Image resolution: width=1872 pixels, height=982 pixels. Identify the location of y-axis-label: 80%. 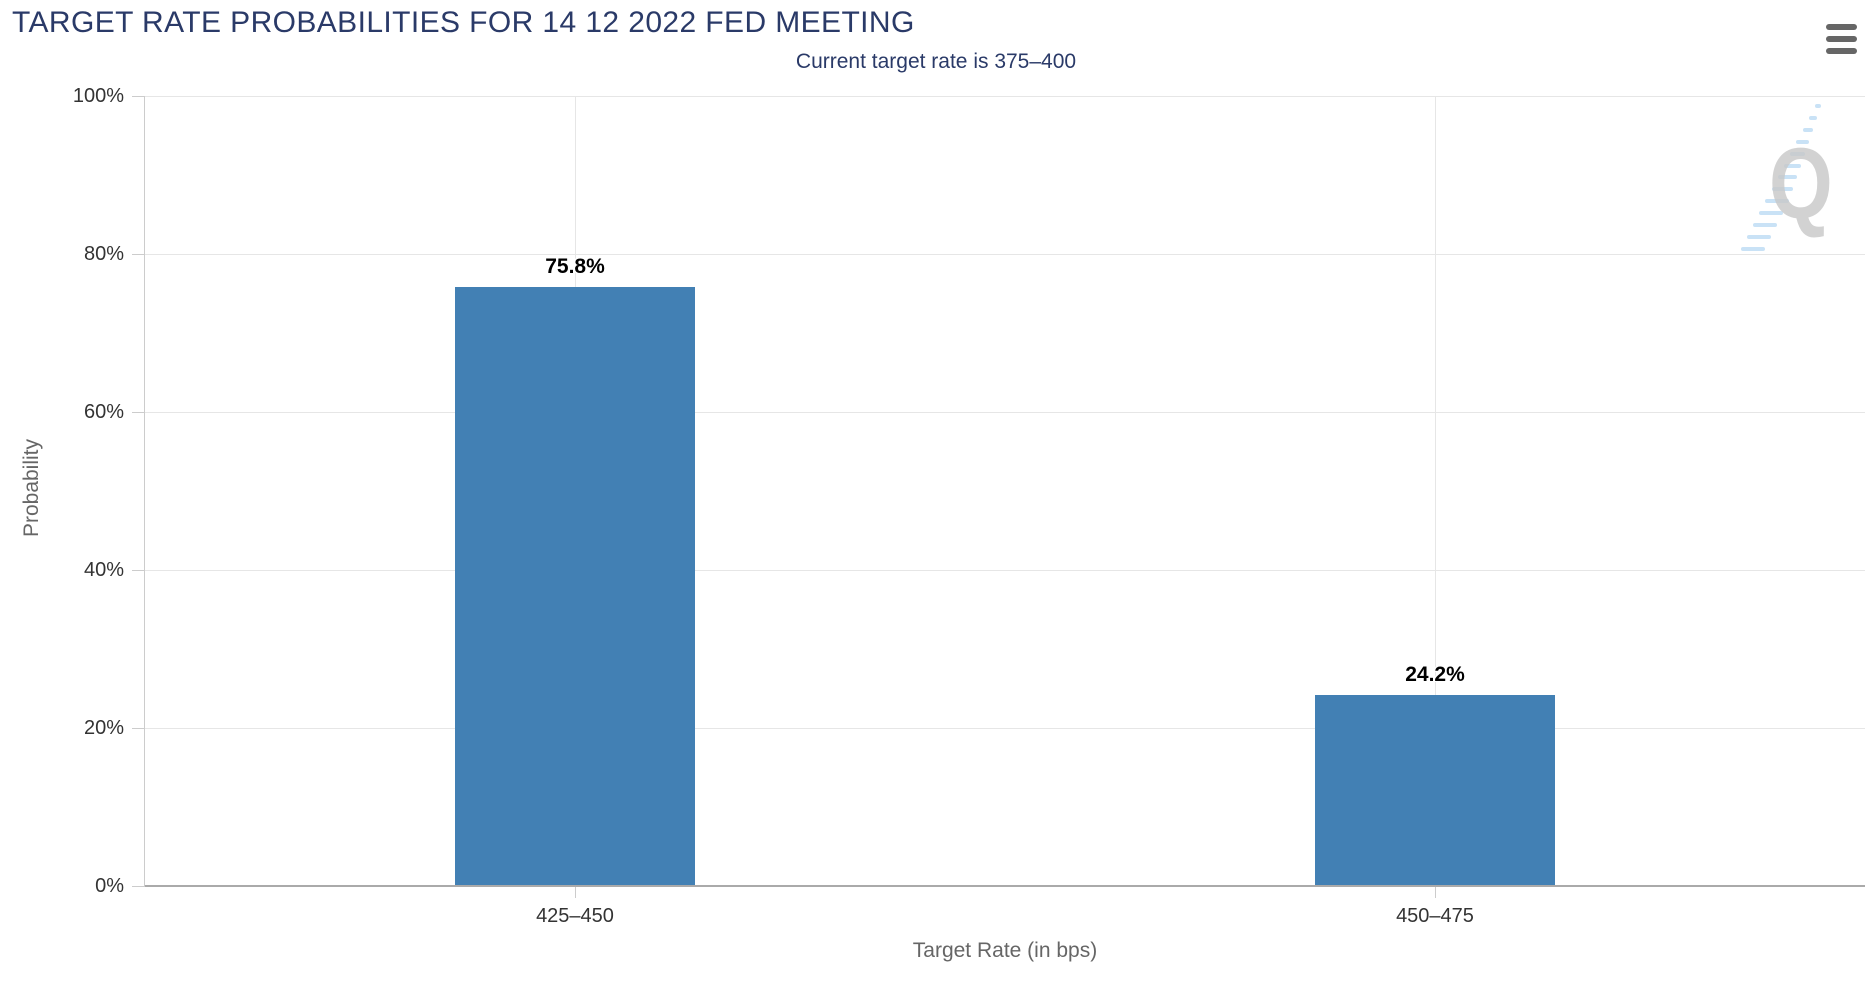
(103, 254).